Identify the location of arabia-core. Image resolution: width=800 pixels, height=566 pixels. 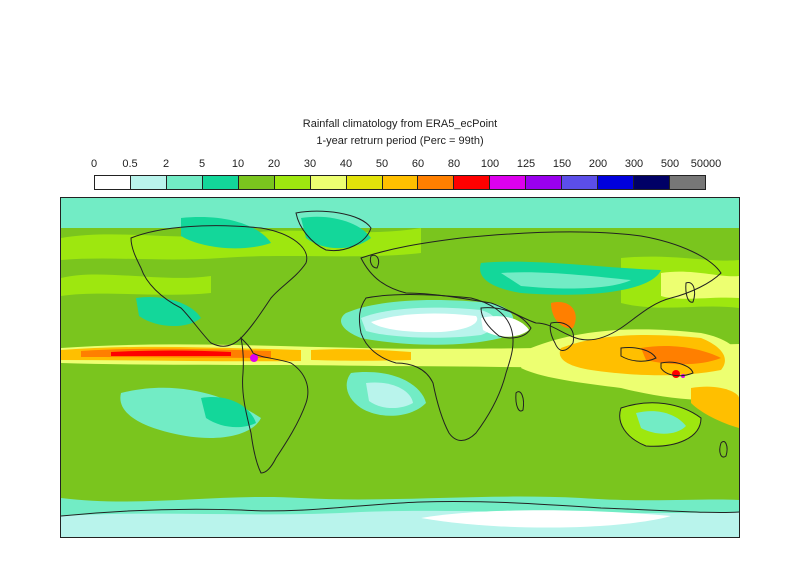
(505, 326).